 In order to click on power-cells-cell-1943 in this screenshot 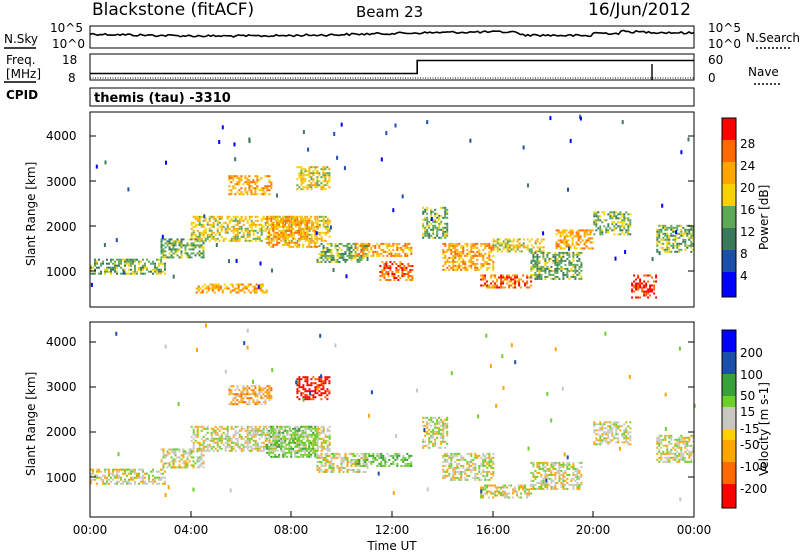, I will do `click(473, 255)`.